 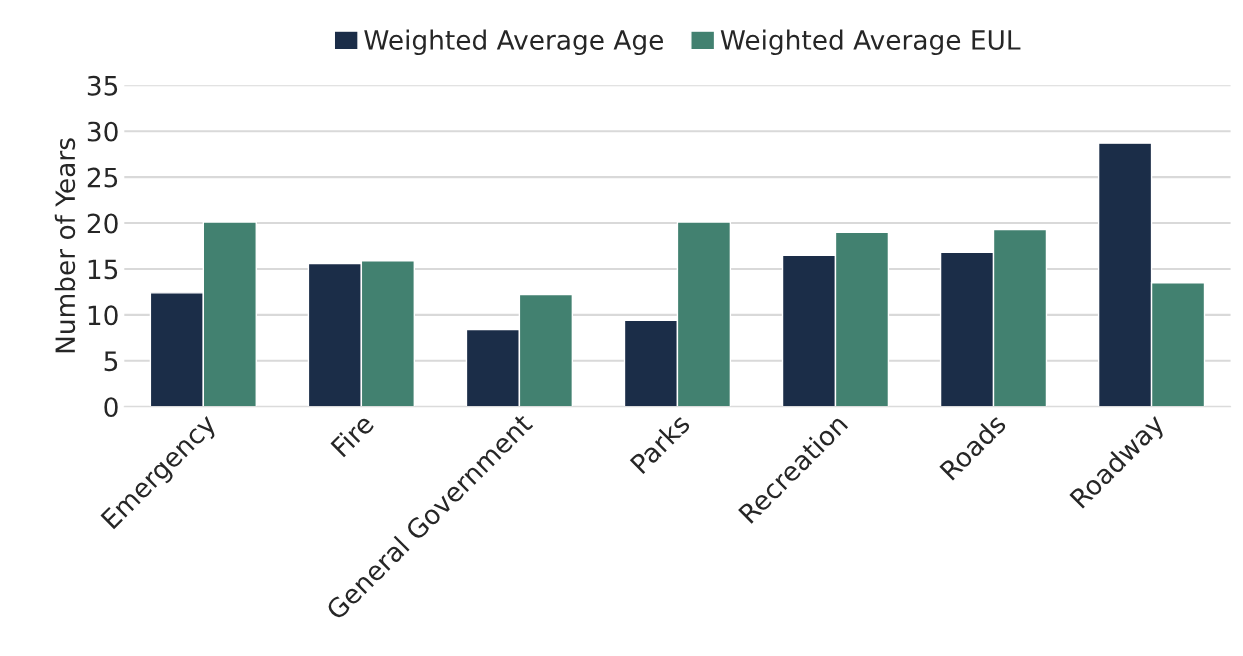 What do you see at coordinates (102, 131) in the screenshot?
I see `y-tick-label: 30` at bounding box center [102, 131].